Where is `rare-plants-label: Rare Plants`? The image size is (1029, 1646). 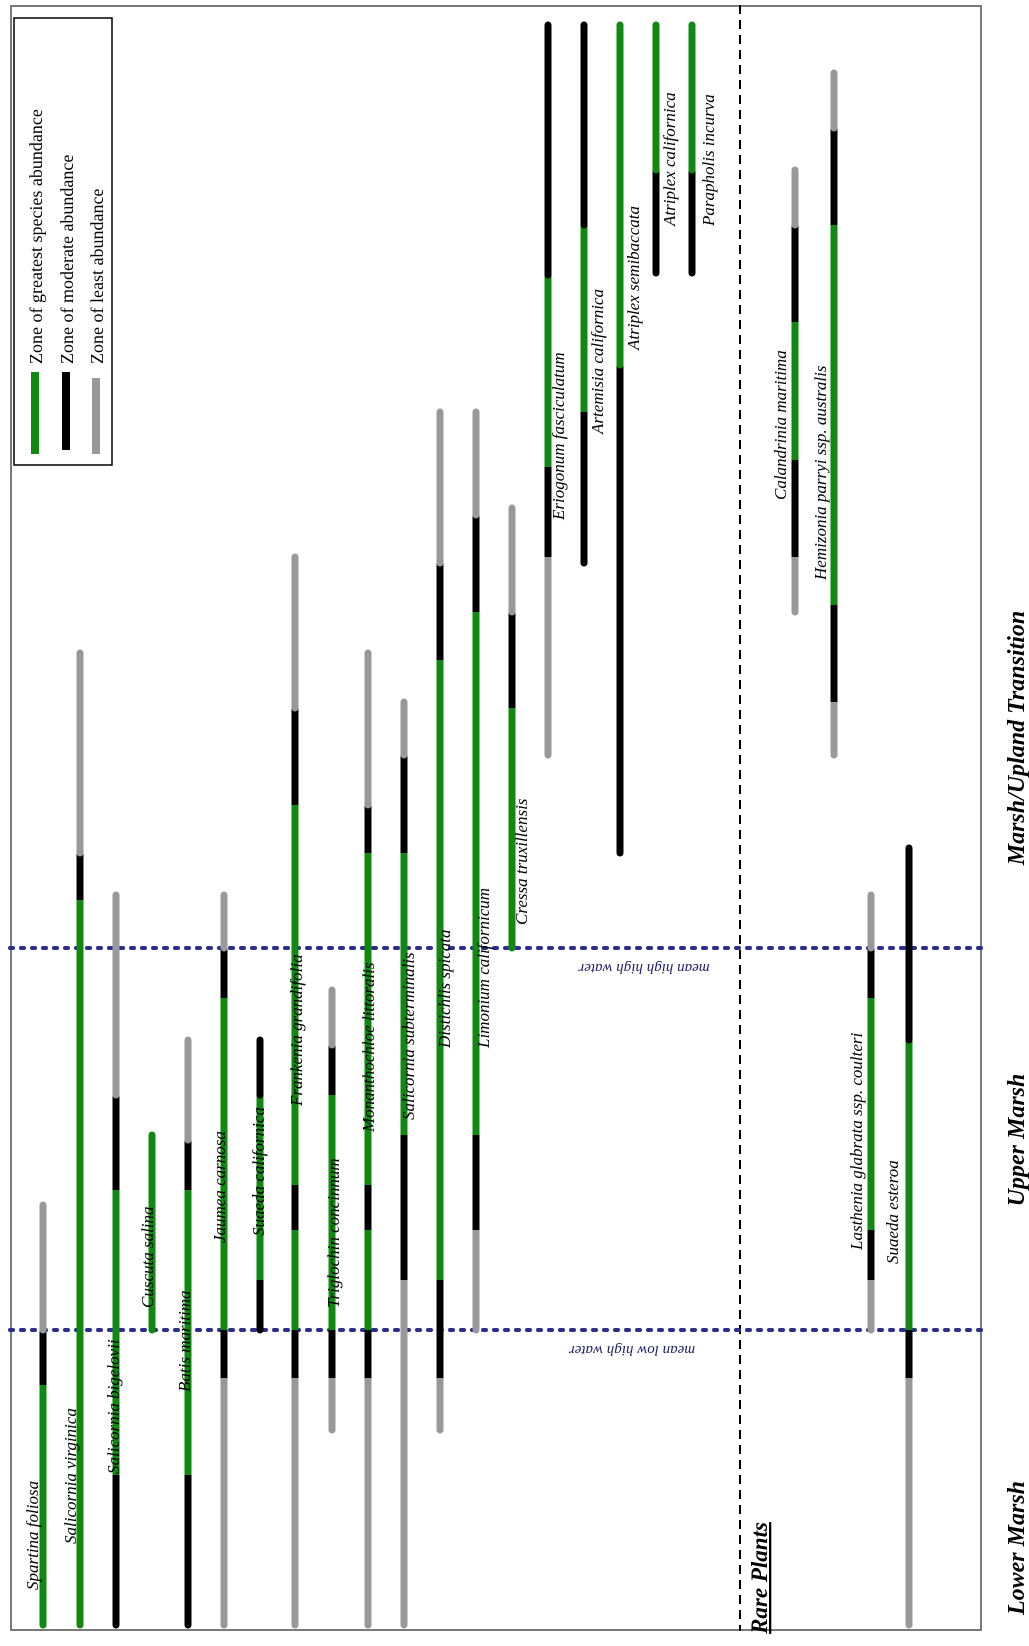 rare-plants-label: Rare Plants is located at coordinates (759, 1578).